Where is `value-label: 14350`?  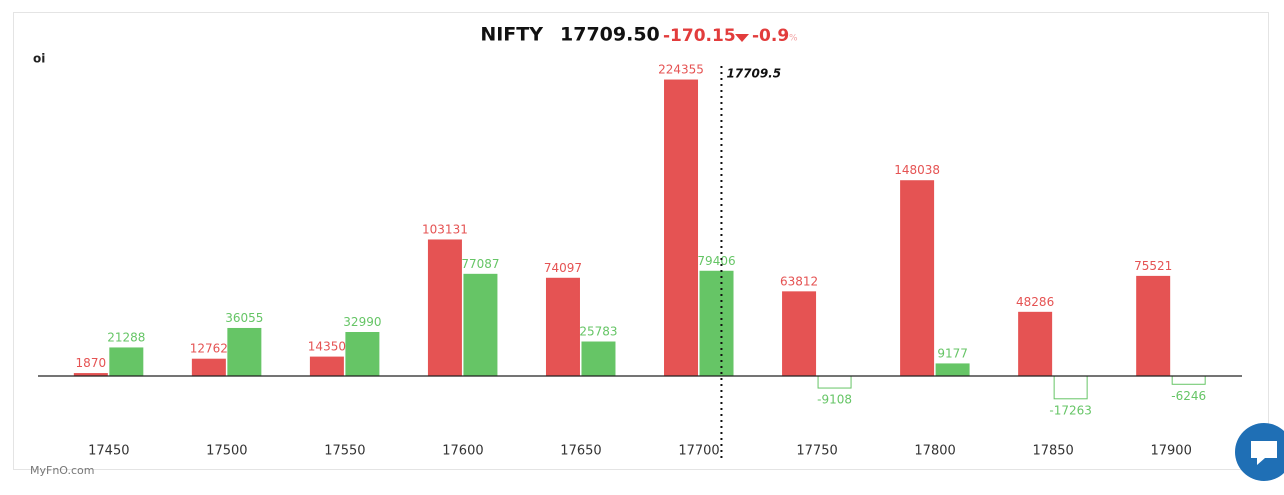
value-label: 14350 is located at coordinates (327, 347).